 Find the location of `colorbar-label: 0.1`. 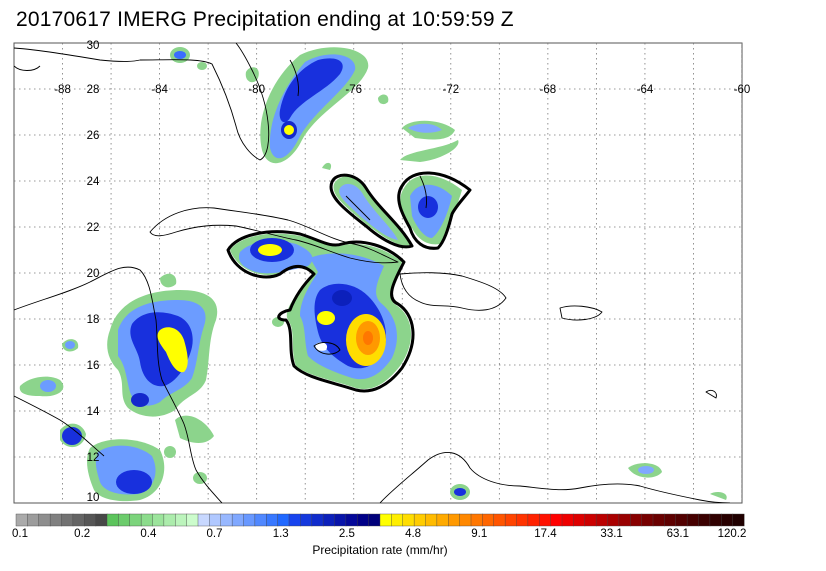

colorbar-label: 0.1 is located at coordinates (20, 534).